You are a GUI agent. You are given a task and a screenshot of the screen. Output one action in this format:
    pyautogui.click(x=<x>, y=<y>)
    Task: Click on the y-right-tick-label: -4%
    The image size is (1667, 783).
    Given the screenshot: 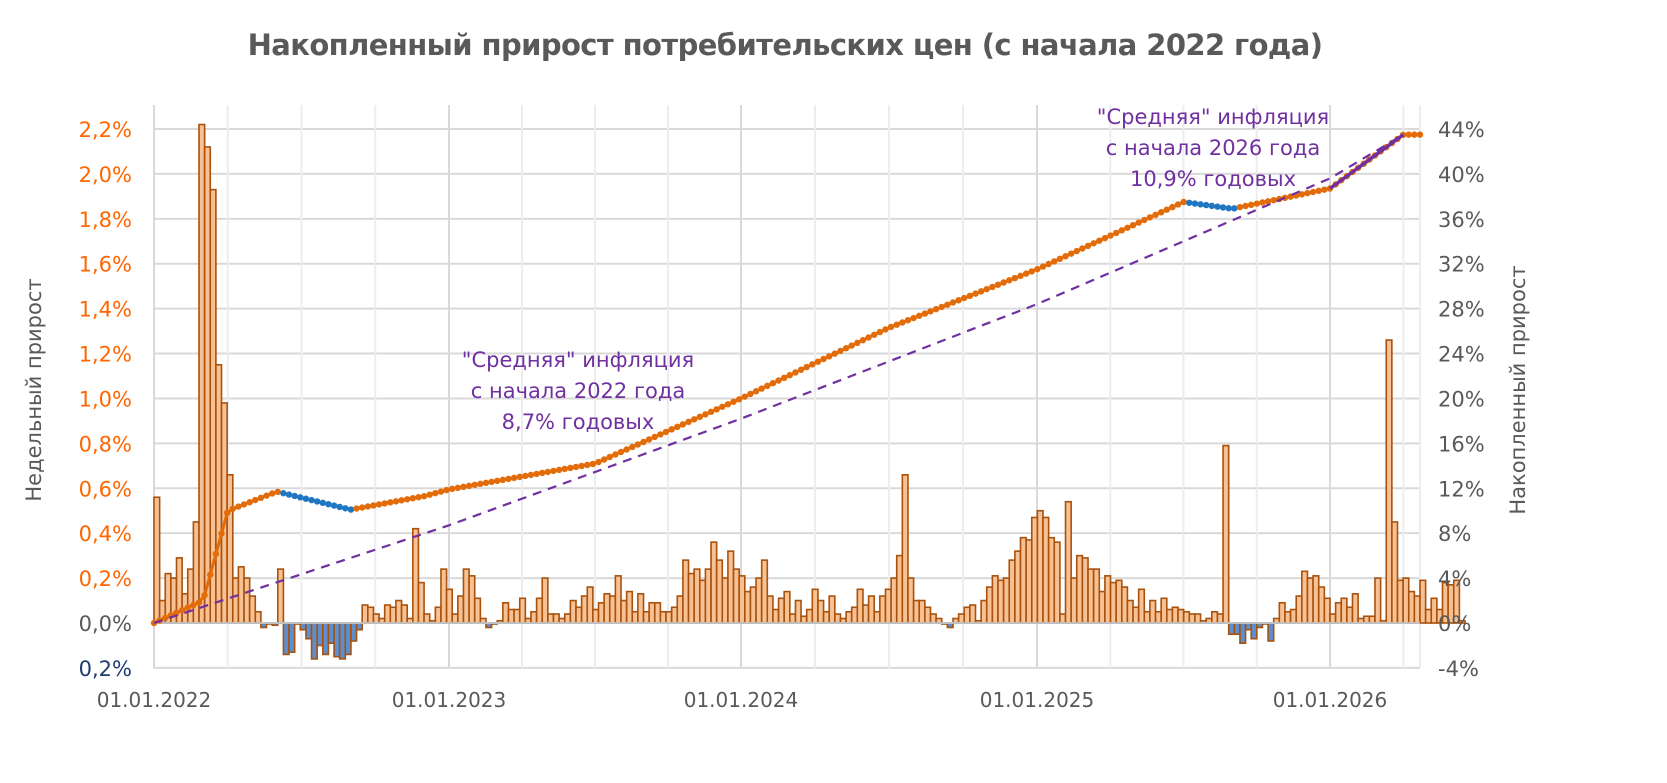 What is the action you would take?
    pyautogui.click(x=1458, y=669)
    